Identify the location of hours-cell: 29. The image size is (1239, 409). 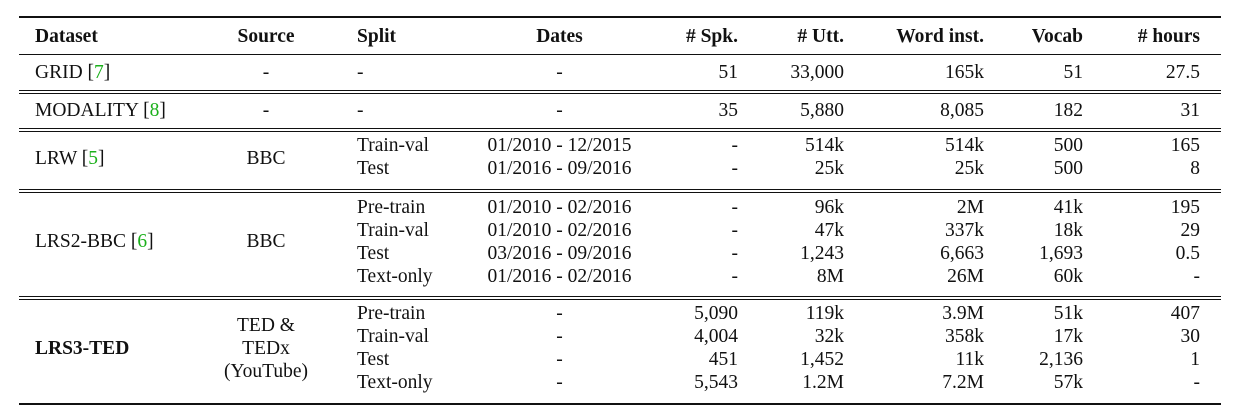
(1190, 230).